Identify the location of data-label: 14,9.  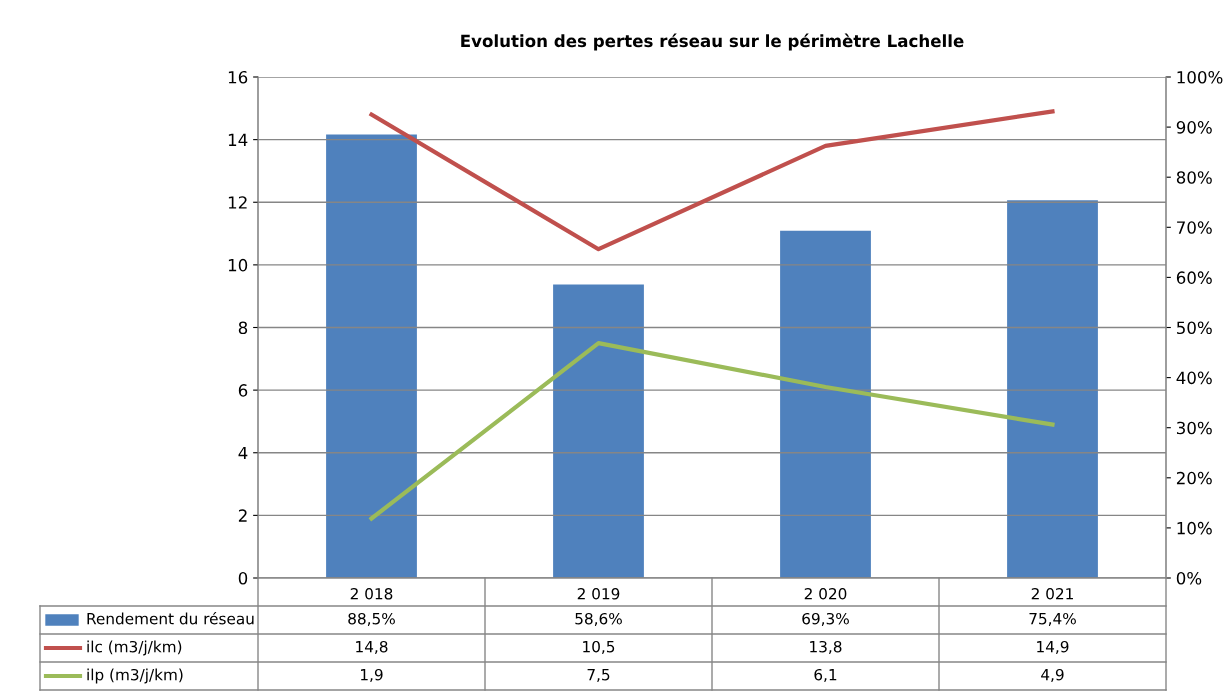
(1053, 647).